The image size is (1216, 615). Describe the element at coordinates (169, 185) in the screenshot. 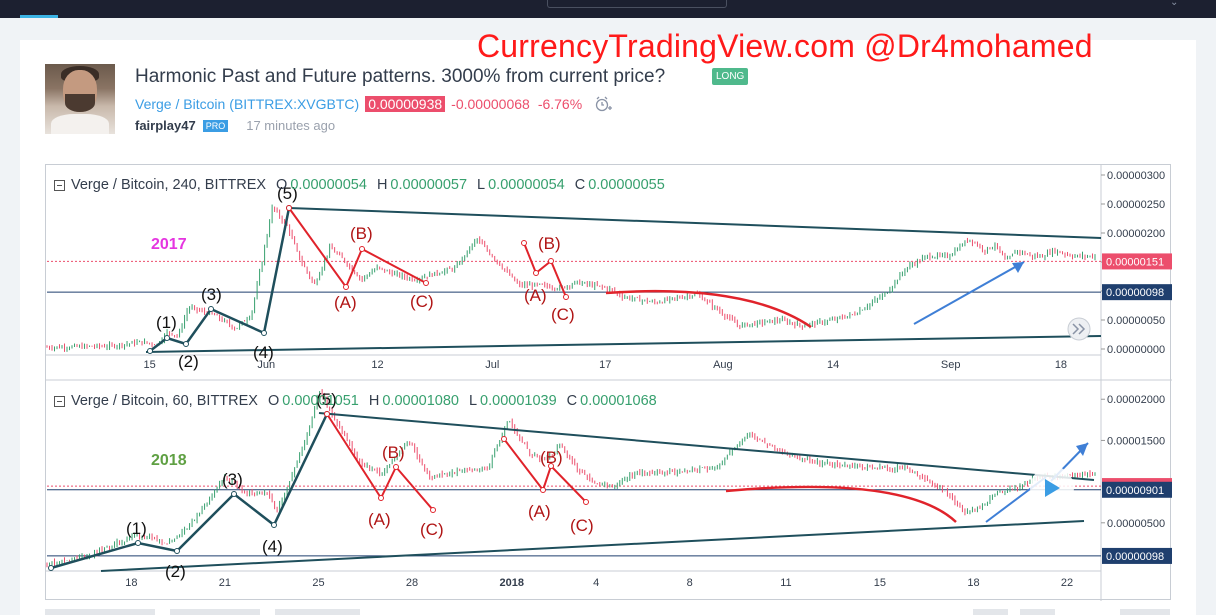

I see `legend-symbol-name: Verge / Bitcoin, 240, BITTREX` at that location.